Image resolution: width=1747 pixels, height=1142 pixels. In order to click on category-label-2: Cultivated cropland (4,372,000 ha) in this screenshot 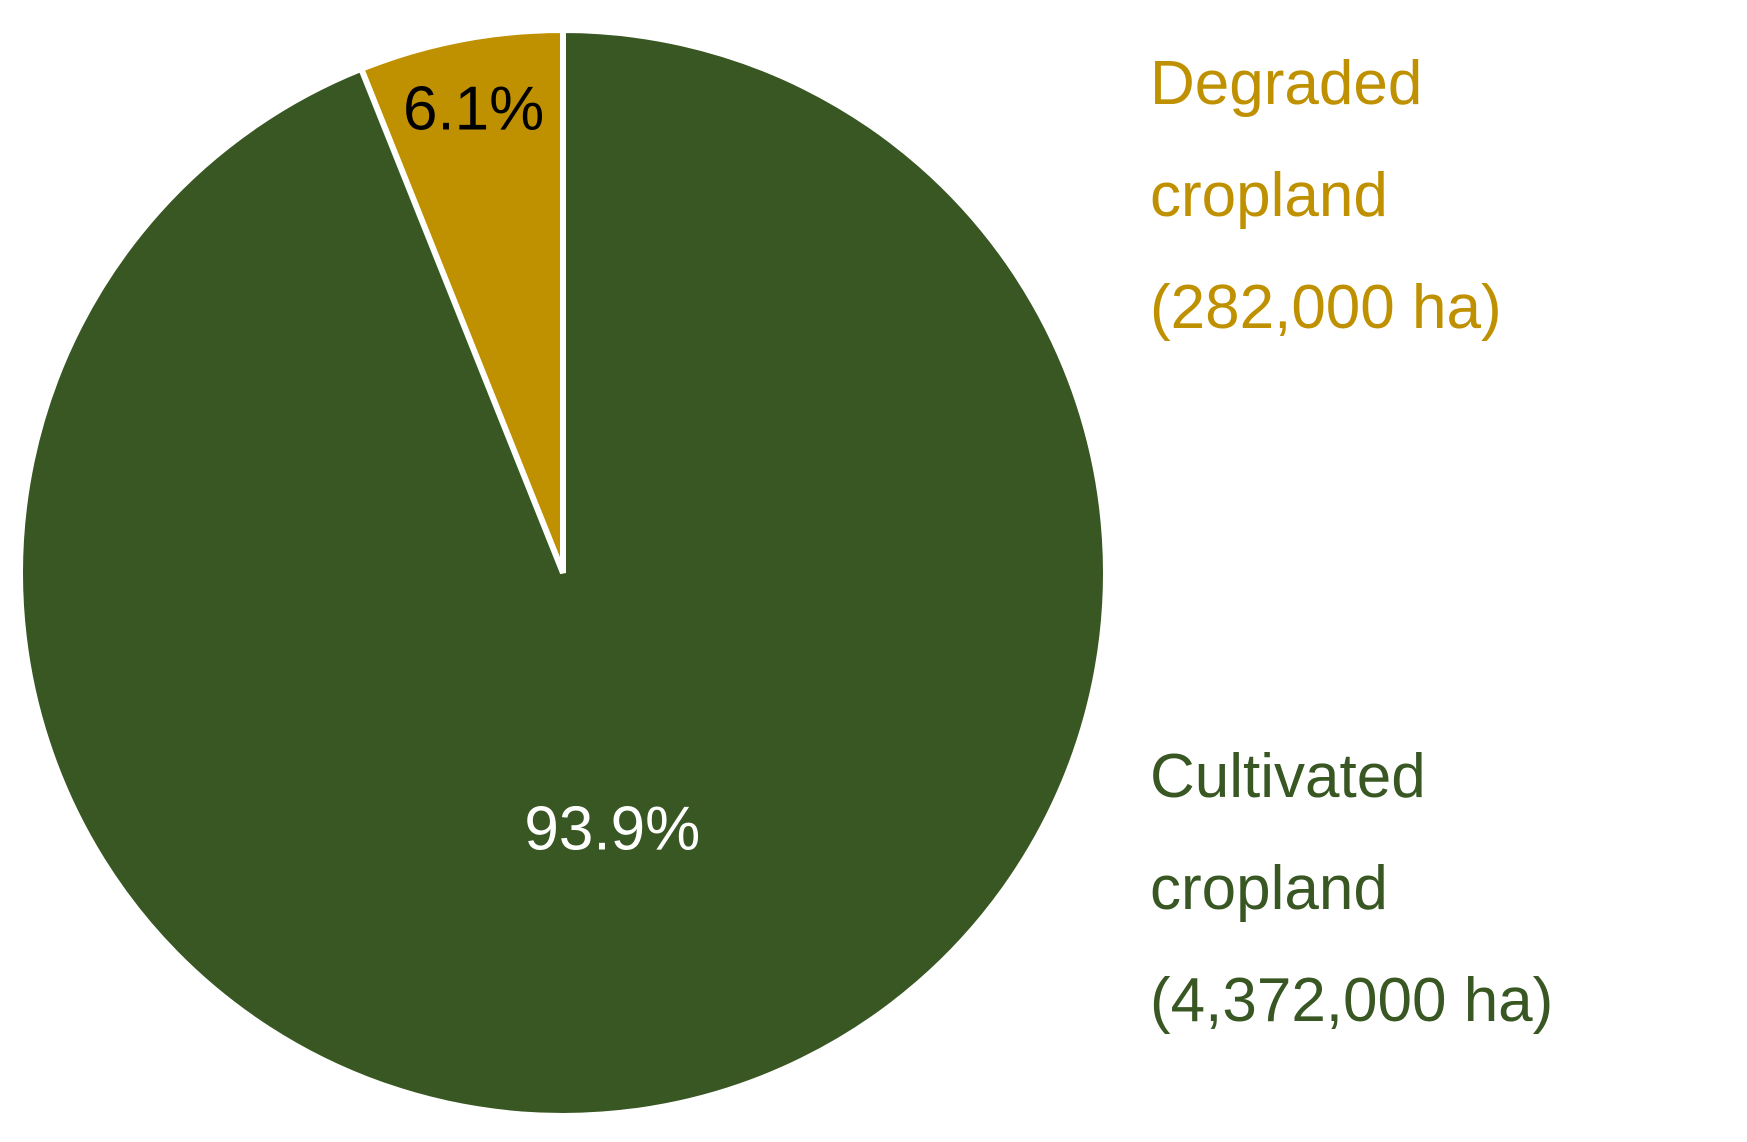, I will do `click(1351, 888)`.